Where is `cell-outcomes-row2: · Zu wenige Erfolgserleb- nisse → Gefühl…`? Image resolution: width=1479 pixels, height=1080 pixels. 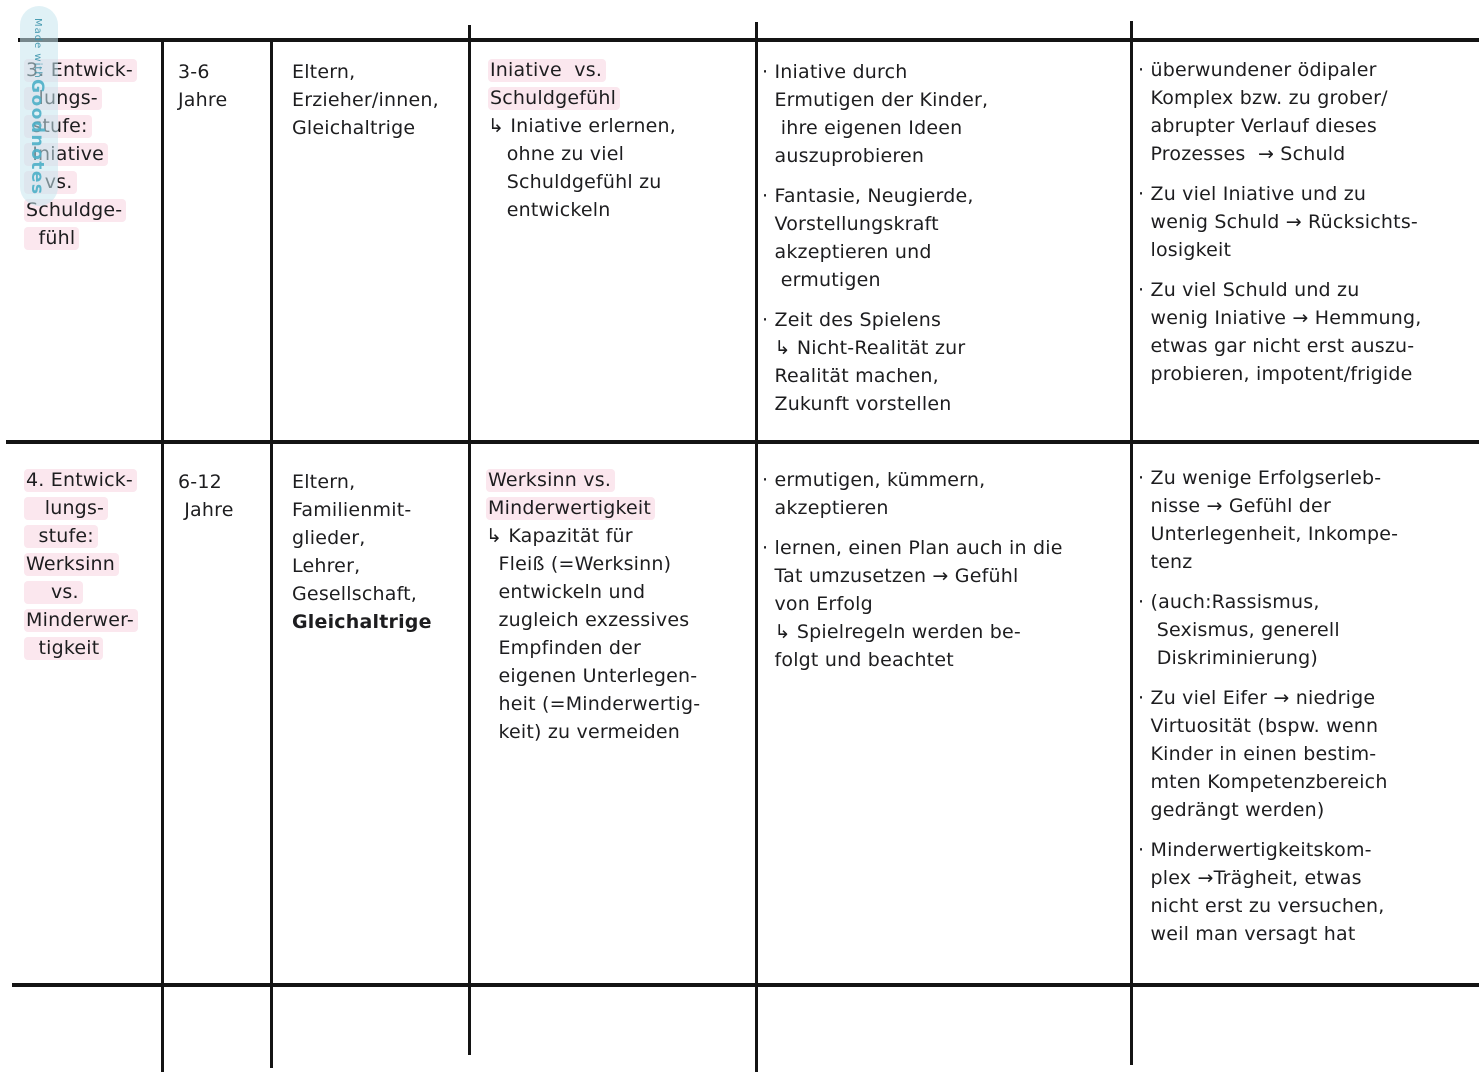
cell-outcomes-row2: · Zu wenige Erfolgserleb- nisse → Gefühl… is located at coordinates (1268, 706).